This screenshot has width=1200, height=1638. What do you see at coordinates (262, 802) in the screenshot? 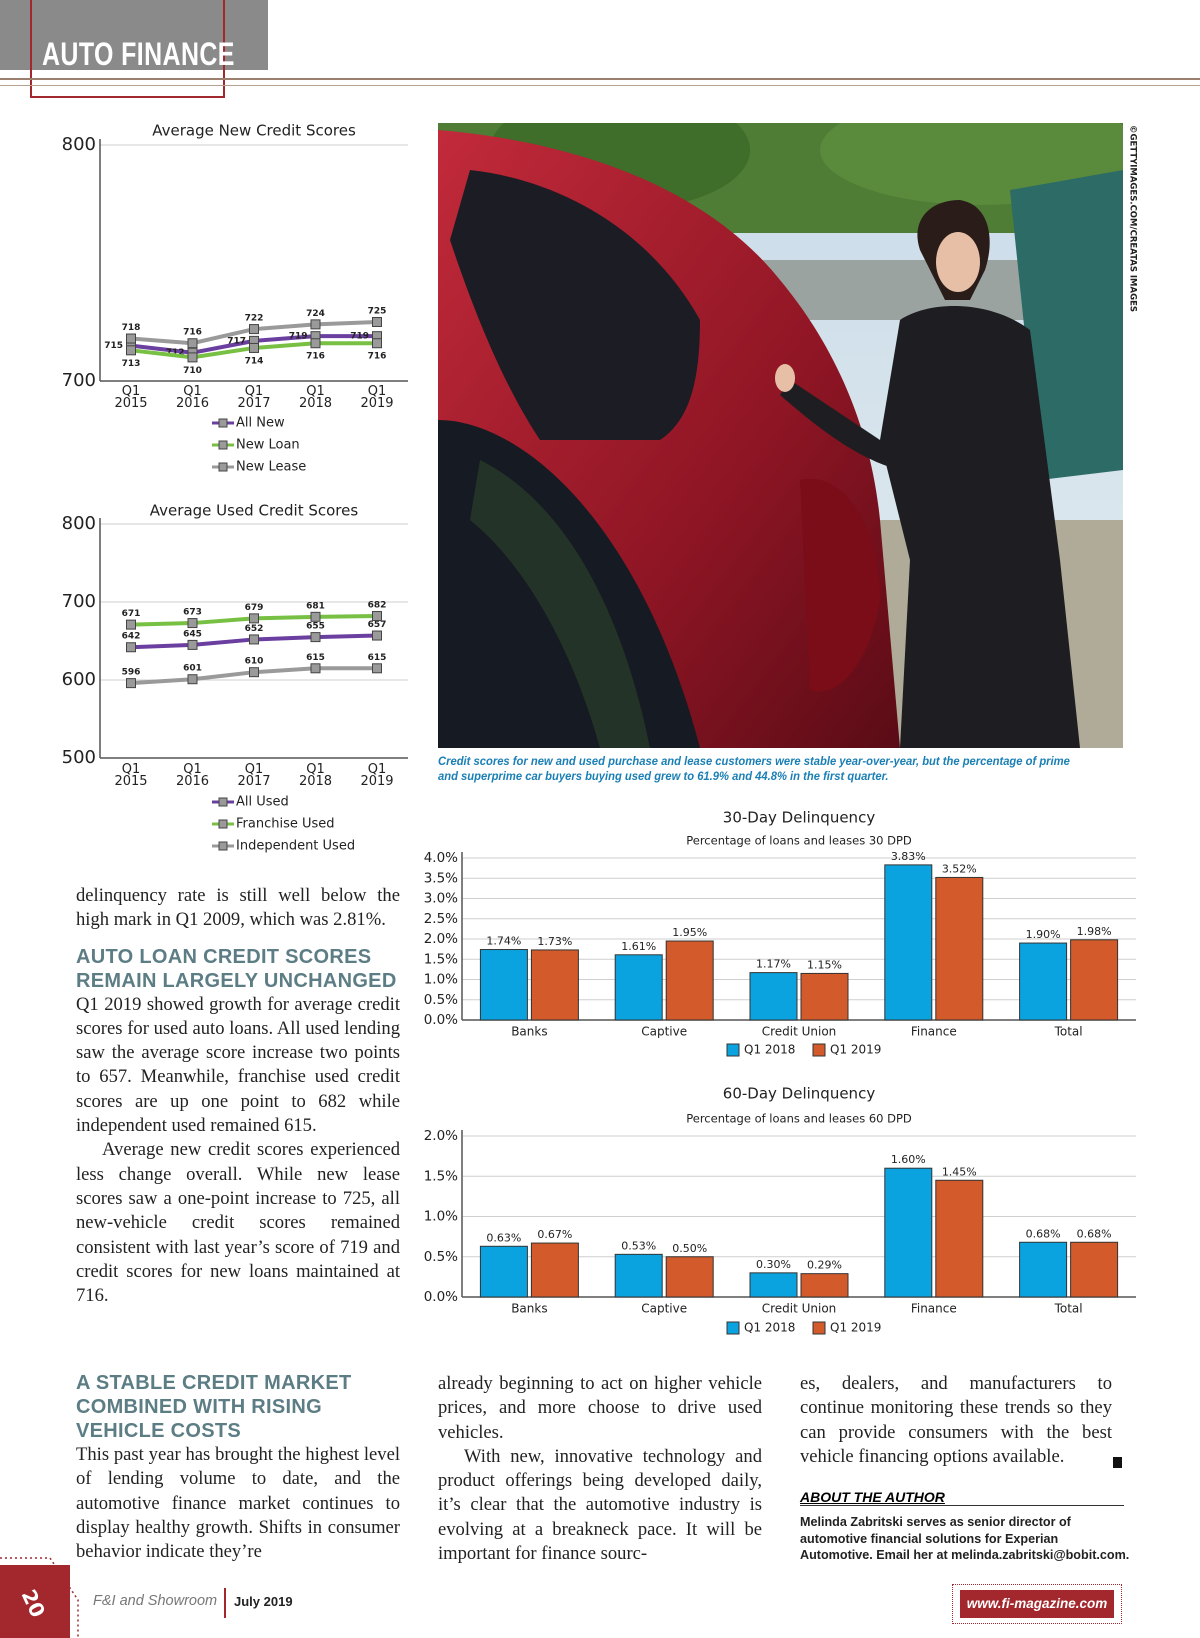
I see `legend-label: All Used` at bounding box center [262, 802].